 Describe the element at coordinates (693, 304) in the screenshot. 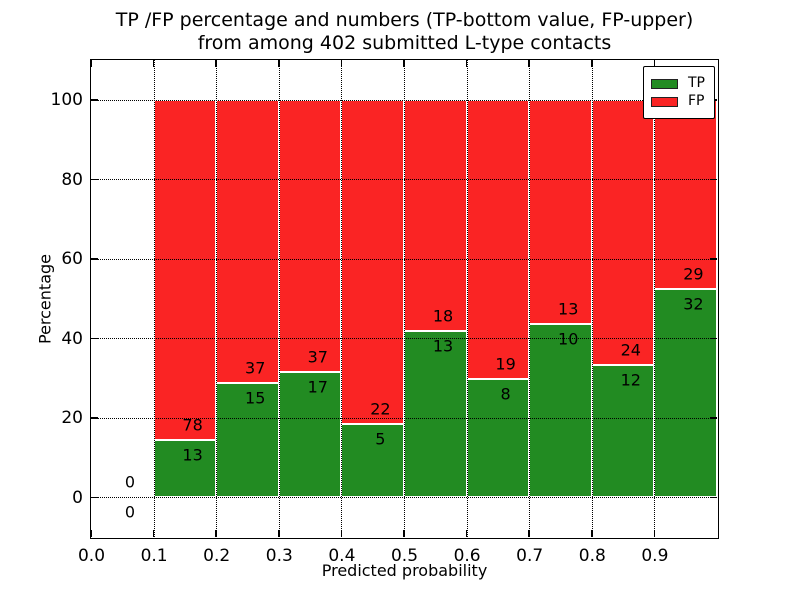

I see `tp-count-label: 32` at that location.